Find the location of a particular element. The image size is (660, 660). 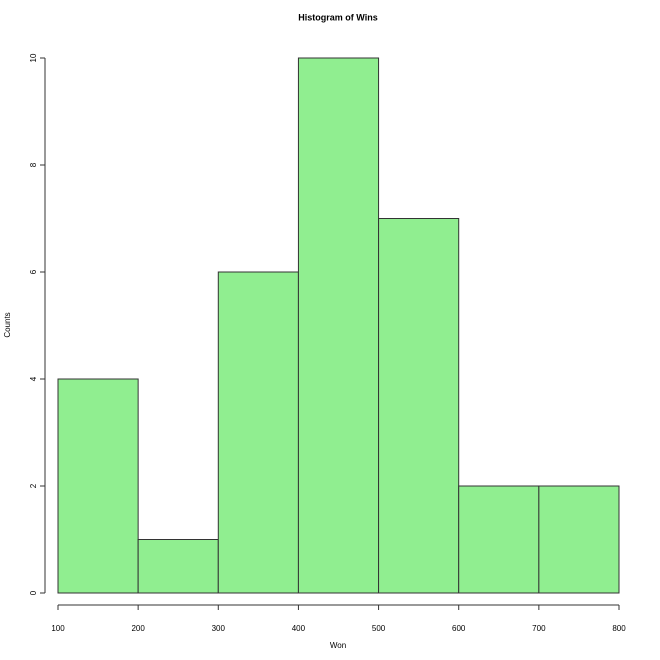

x-tick-label: 500 is located at coordinates (379, 628).